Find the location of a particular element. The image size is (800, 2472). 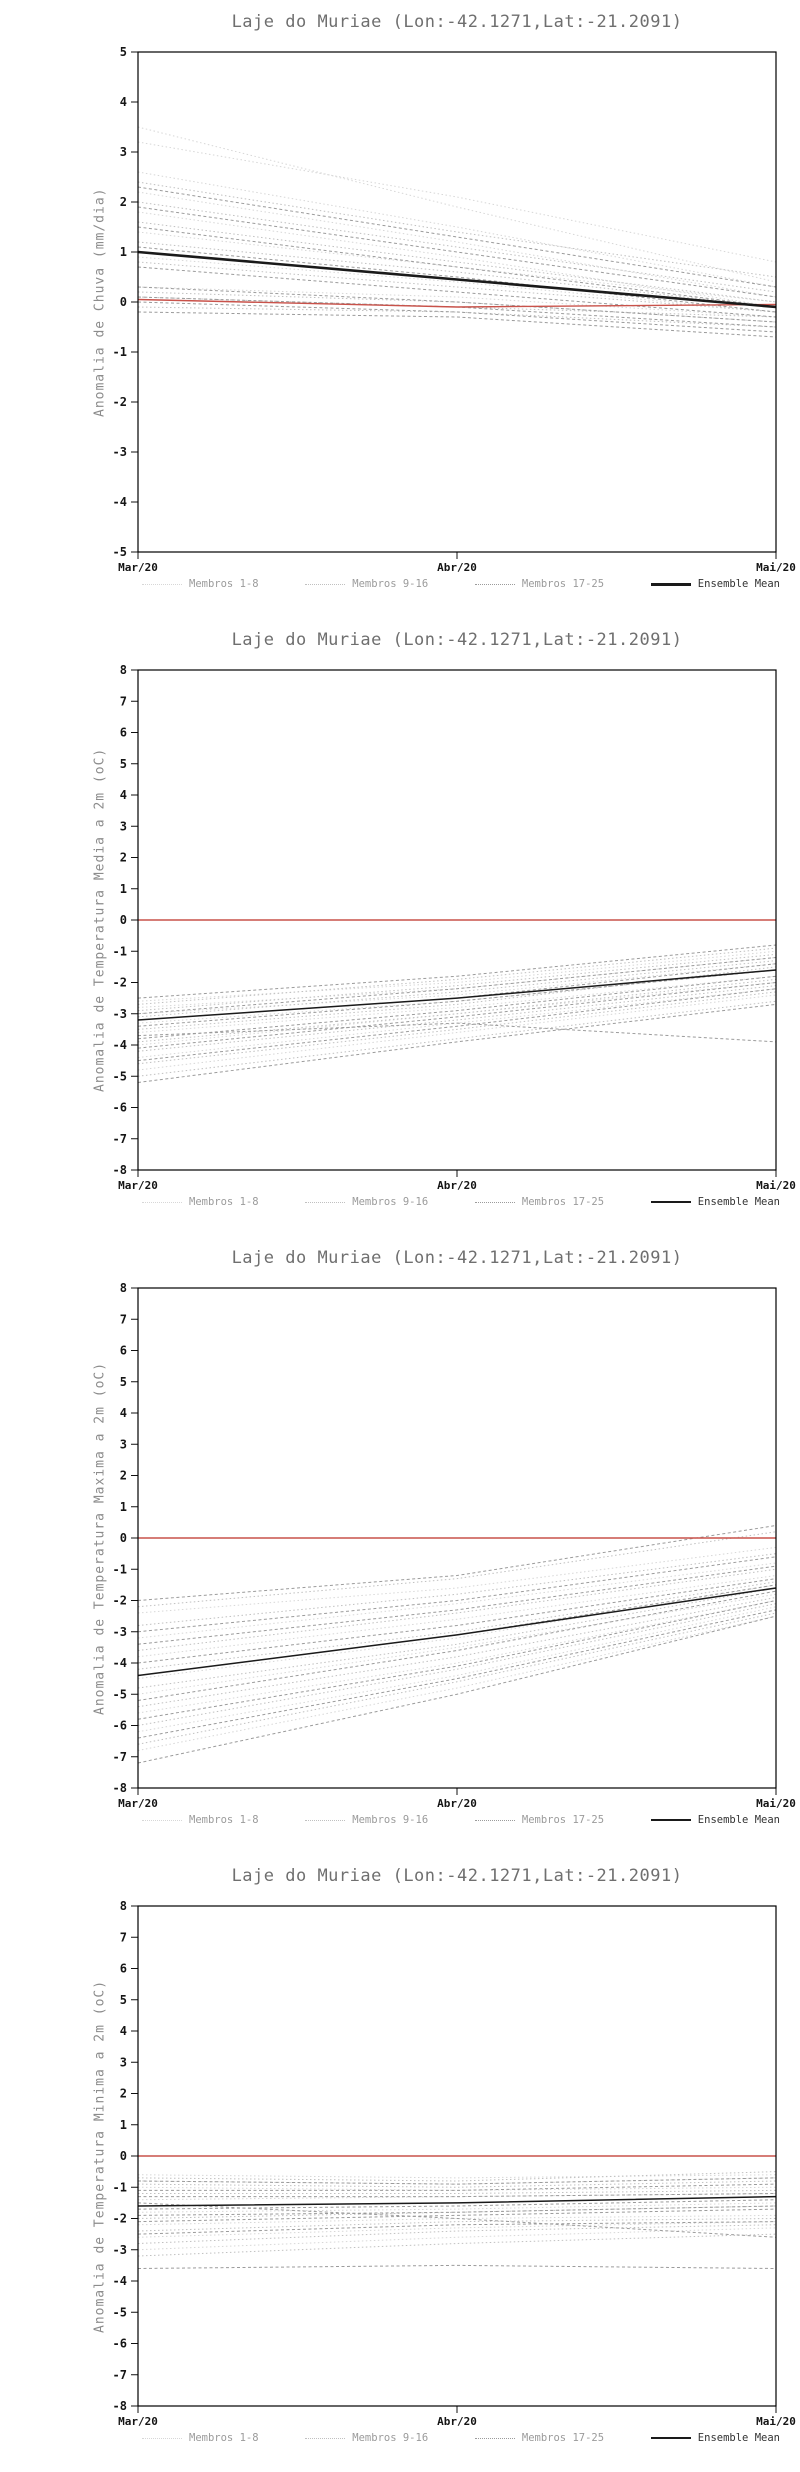

svg-text: 6 is located at coordinates (123, 1351).